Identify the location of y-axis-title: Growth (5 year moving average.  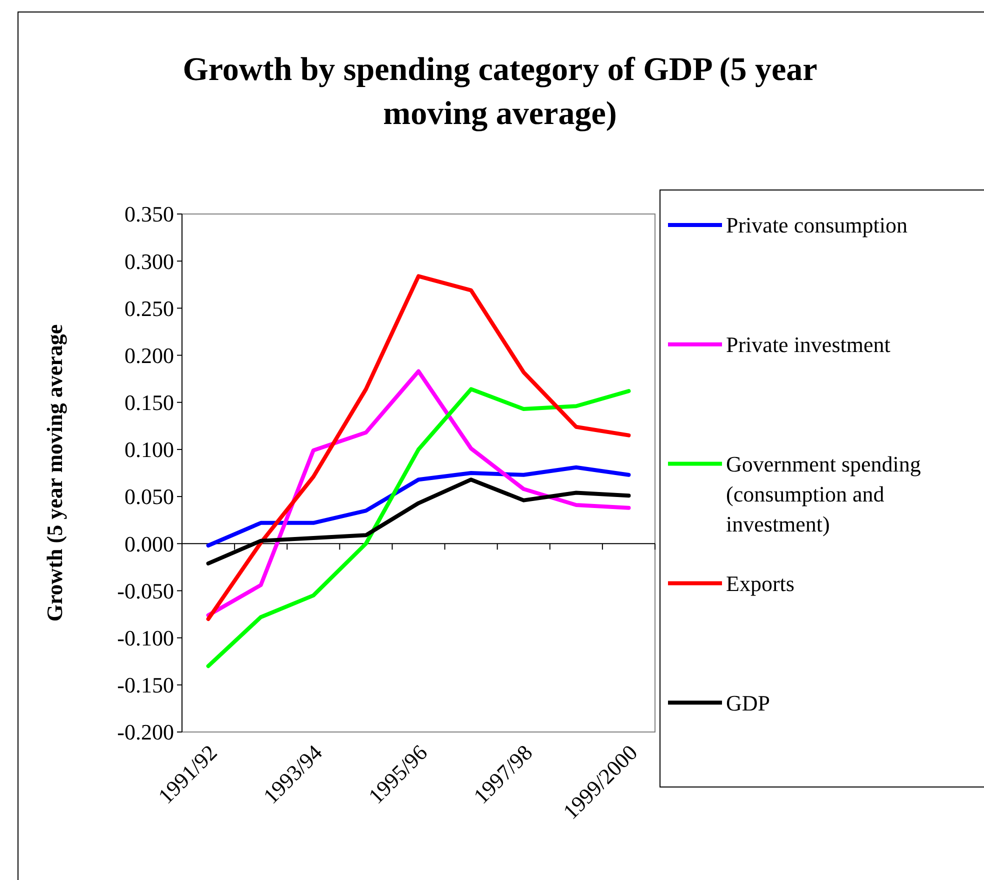
(54, 473).